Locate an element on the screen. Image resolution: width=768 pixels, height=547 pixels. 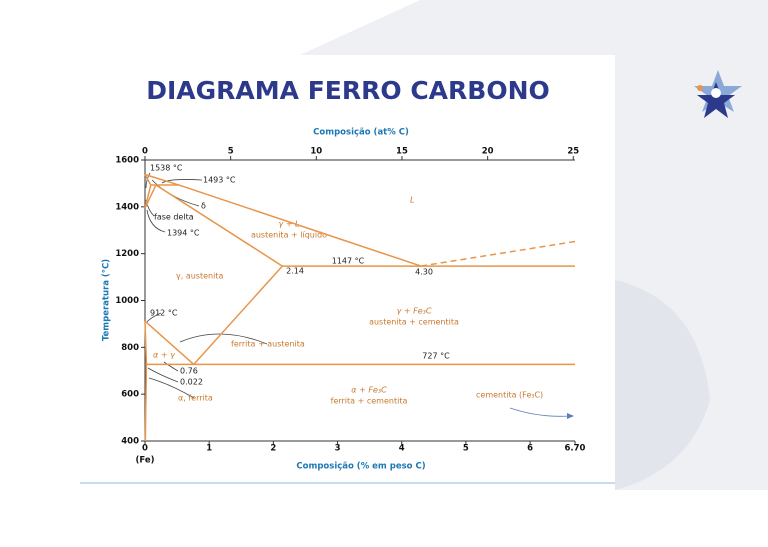
annotation: 912 °C is located at coordinates (164, 313).